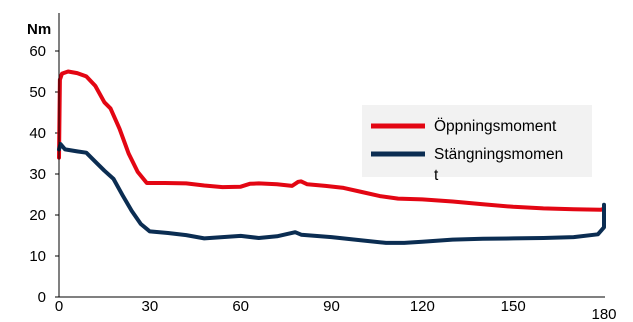 This screenshot has height=322, width=633. What do you see at coordinates (37, 256) in the screenshot?
I see `y-tick-label: 10` at bounding box center [37, 256].